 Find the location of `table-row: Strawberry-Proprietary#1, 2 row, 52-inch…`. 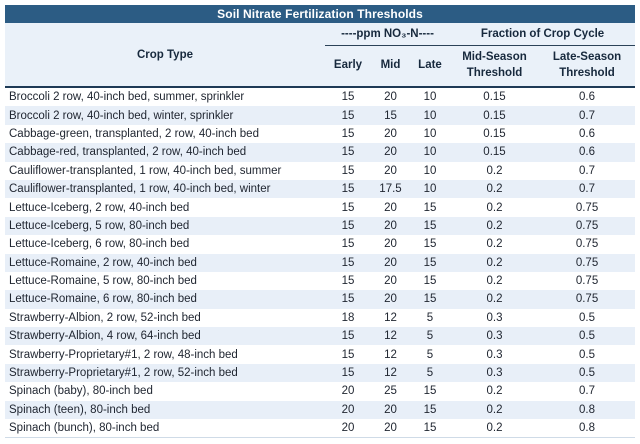

table-row: Strawberry-Proprietary#1, 2 row, 52-inch… is located at coordinates (320, 373).